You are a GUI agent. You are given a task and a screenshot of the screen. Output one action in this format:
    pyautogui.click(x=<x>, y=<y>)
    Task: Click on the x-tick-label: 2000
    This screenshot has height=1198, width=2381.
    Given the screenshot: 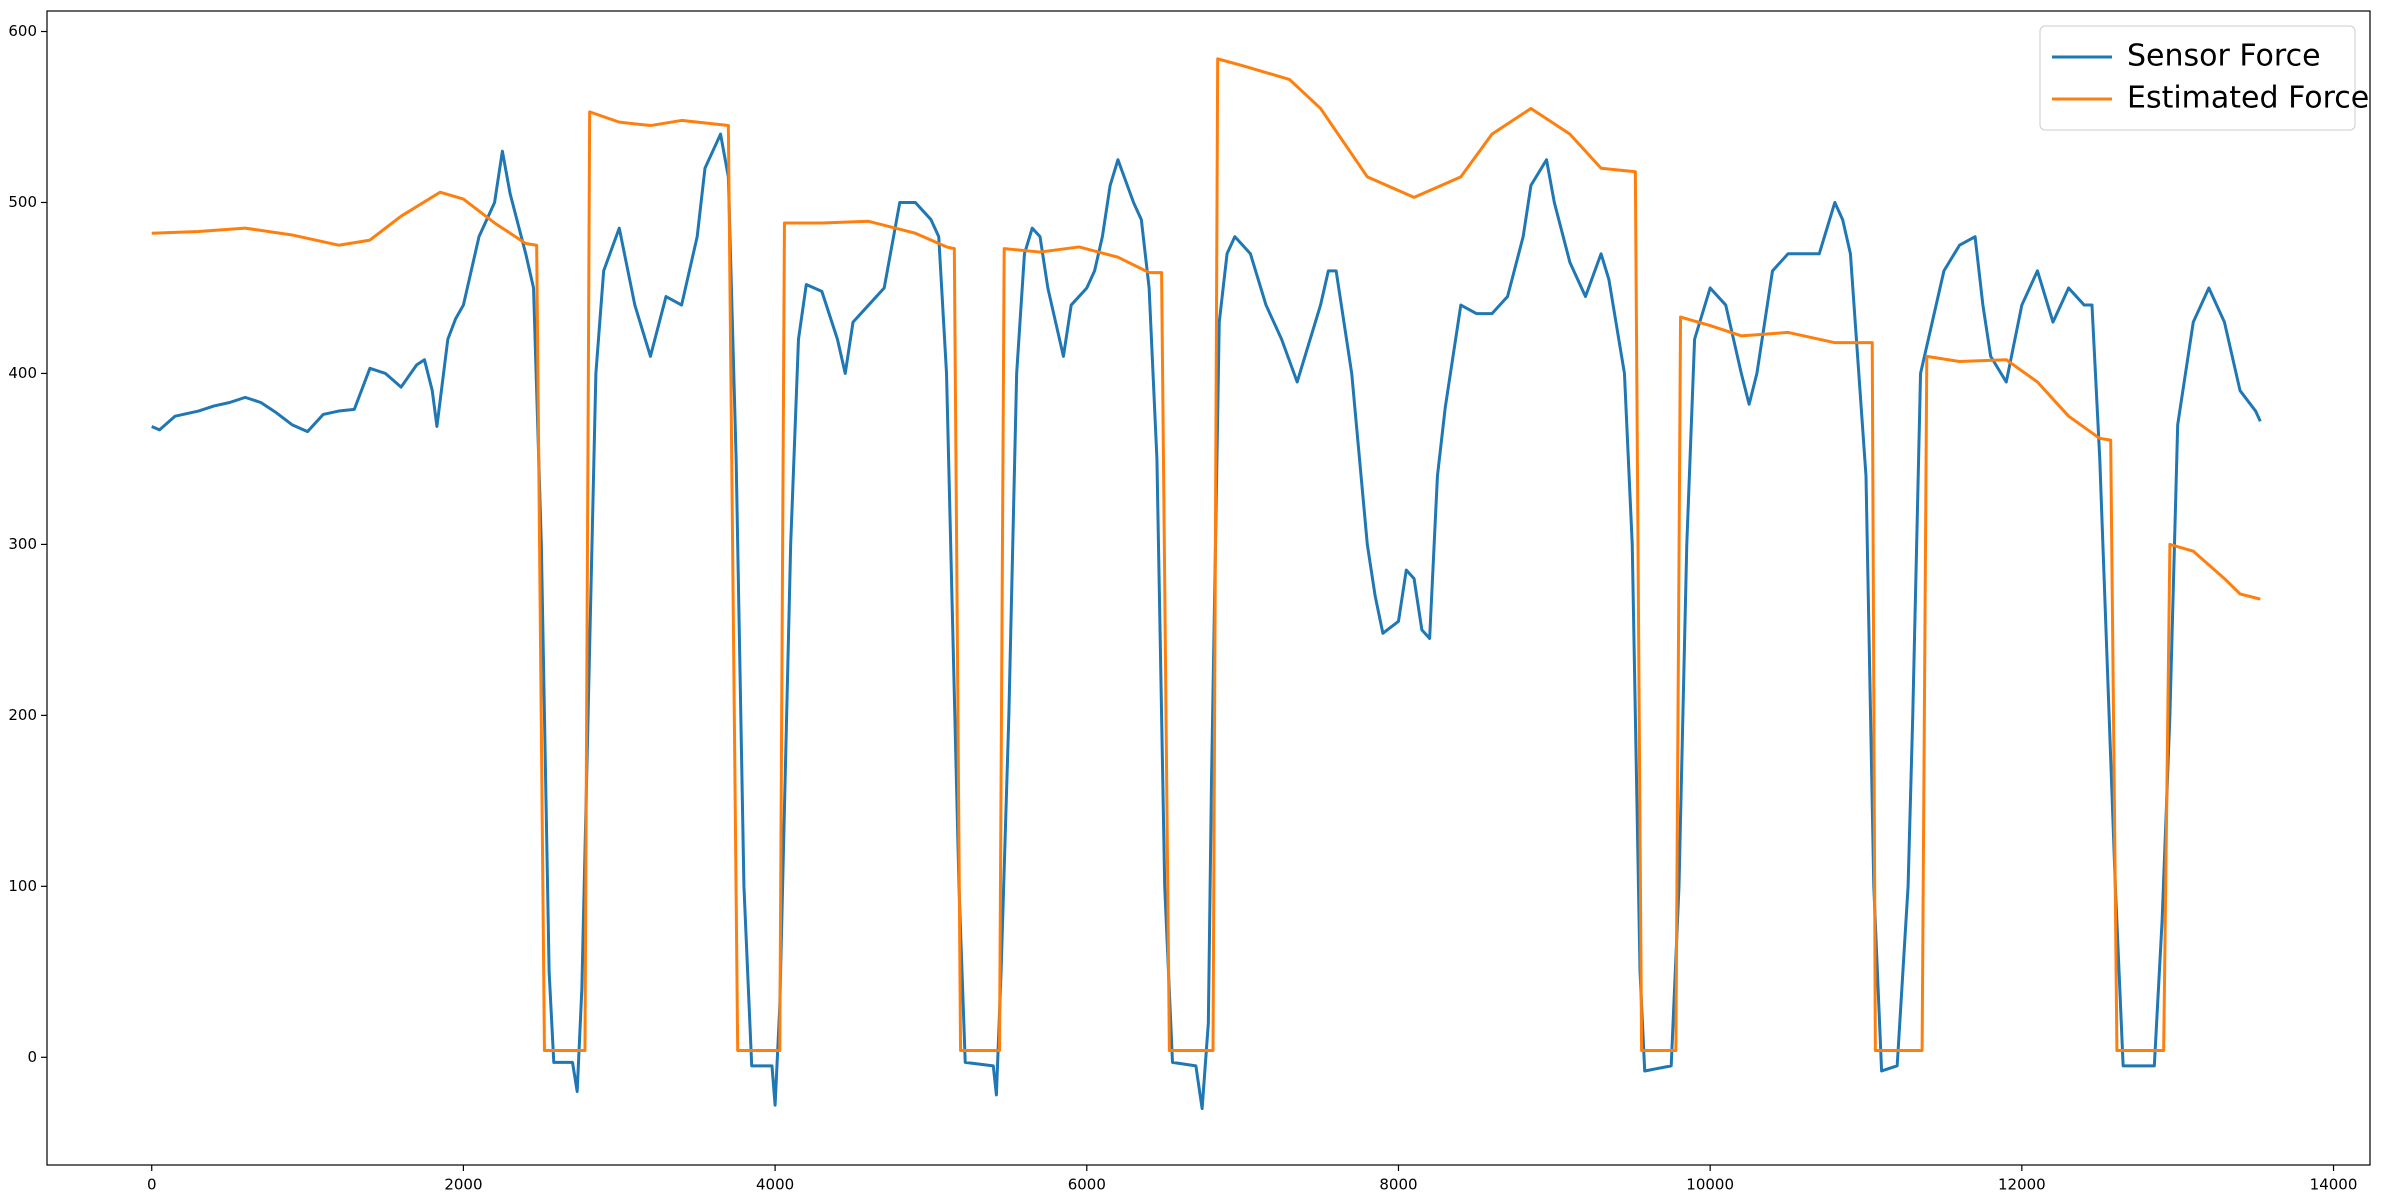 What is the action you would take?
    pyautogui.click(x=463, y=1185)
    